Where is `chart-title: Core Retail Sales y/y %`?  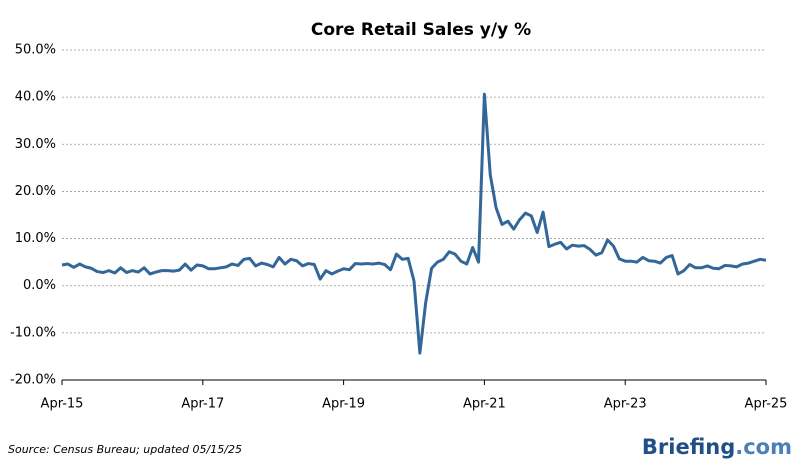
chart-title: Core Retail Sales y/y % is located at coordinates (421, 30).